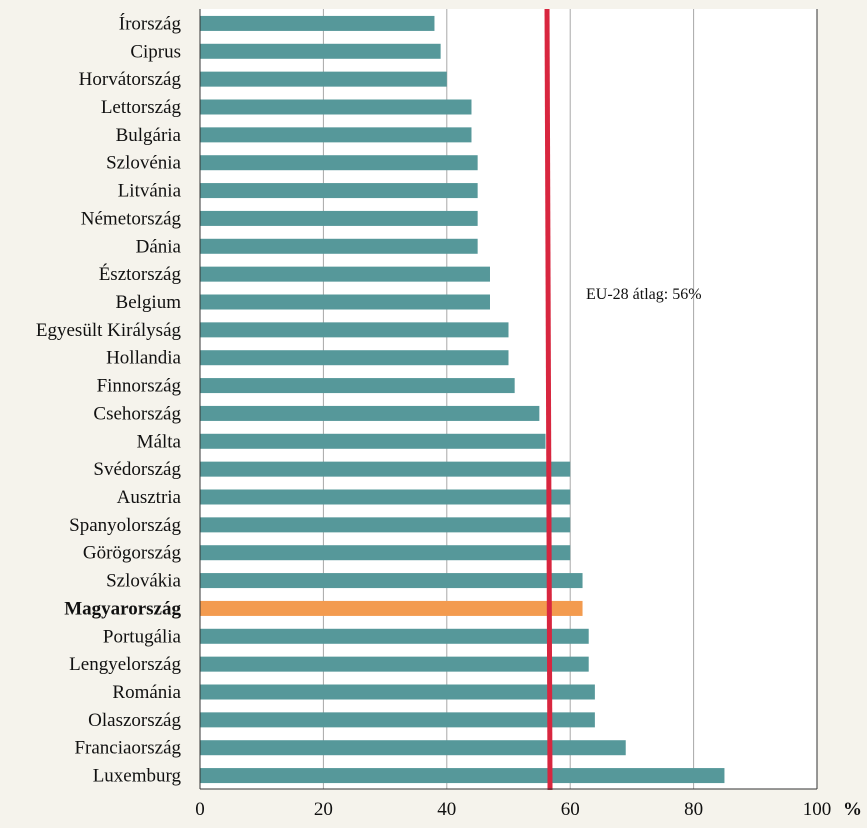 The height and width of the screenshot is (828, 867). What do you see at coordinates (446, 809) in the screenshot?
I see `x-tick-label-40: 40` at bounding box center [446, 809].